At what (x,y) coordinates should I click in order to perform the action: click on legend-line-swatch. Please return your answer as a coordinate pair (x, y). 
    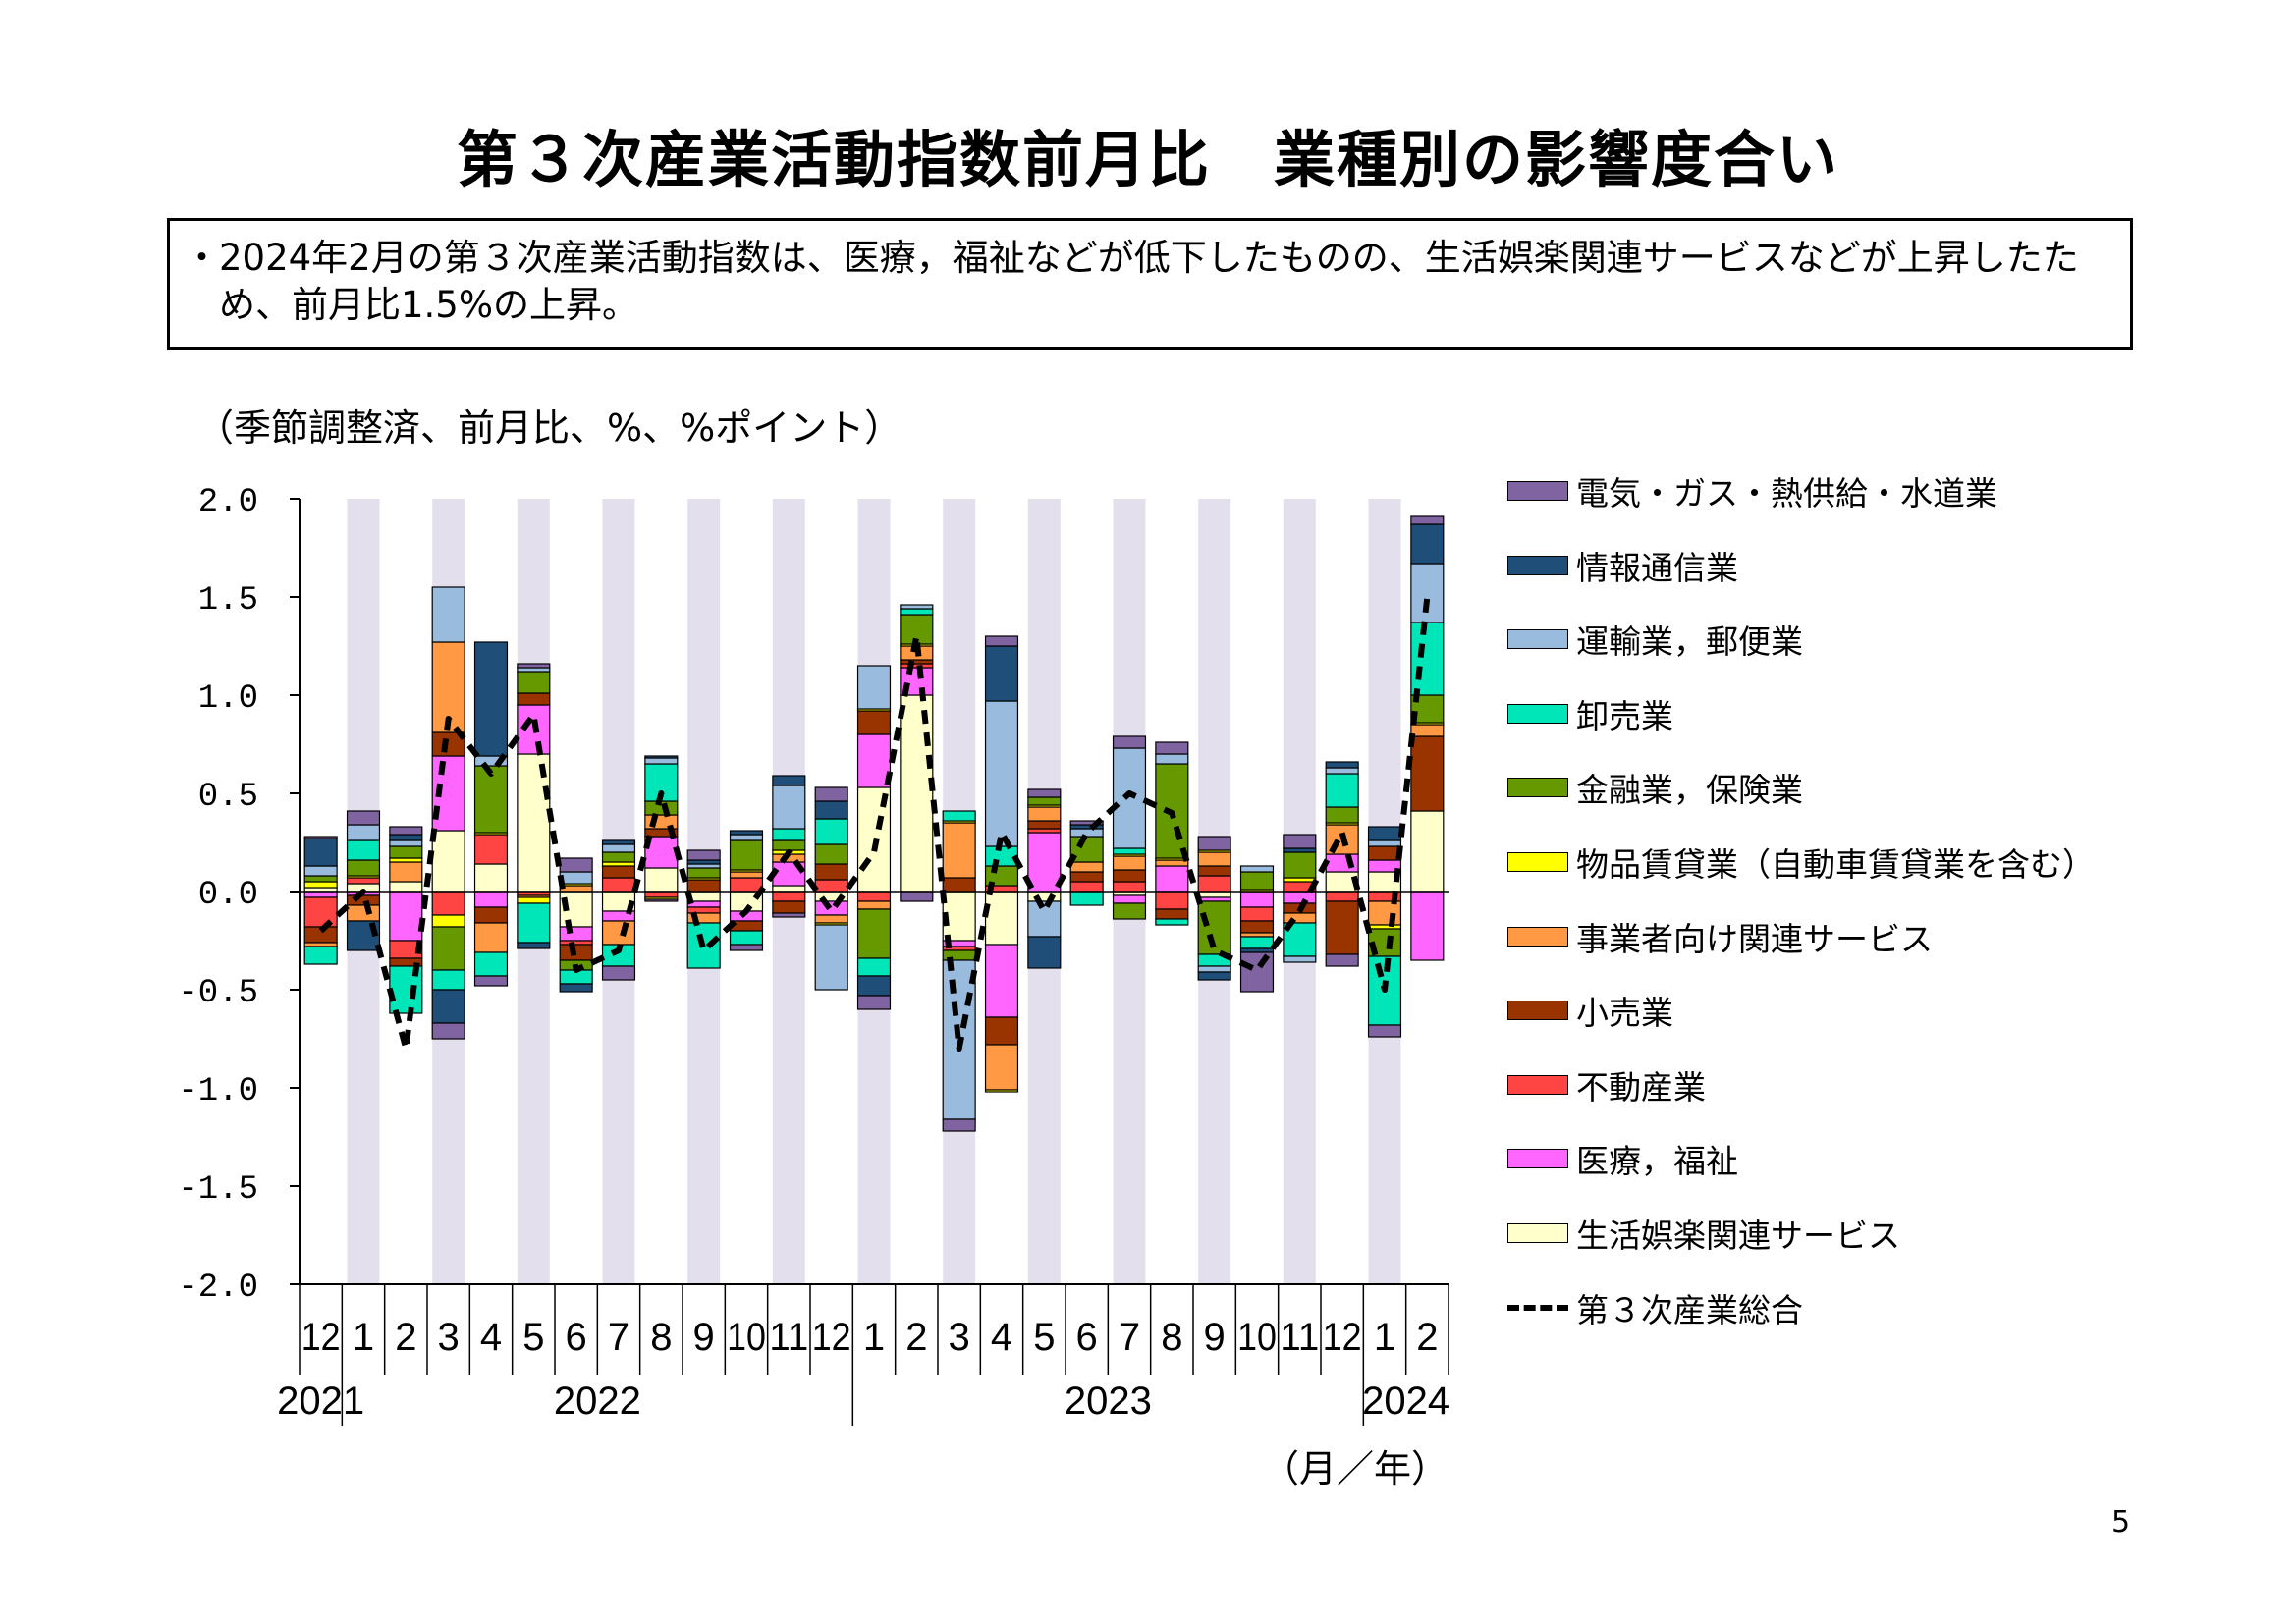
    Looking at the image, I should click on (1537, 1307).